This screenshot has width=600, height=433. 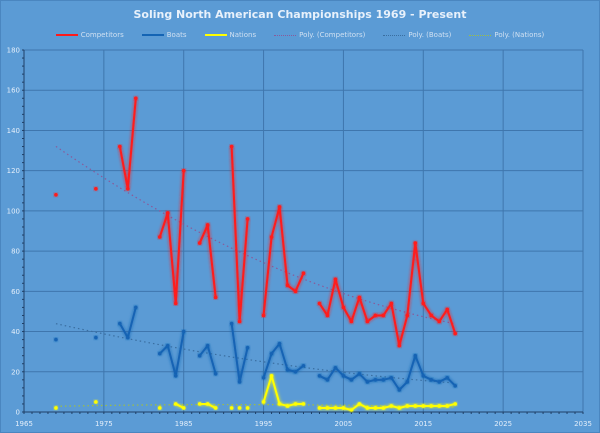 What do you see at coordinates (319, 35) in the screenshot?
I see `legend-poly-competitors: Poly. (Competitors)` at bounding box center [319, 35].